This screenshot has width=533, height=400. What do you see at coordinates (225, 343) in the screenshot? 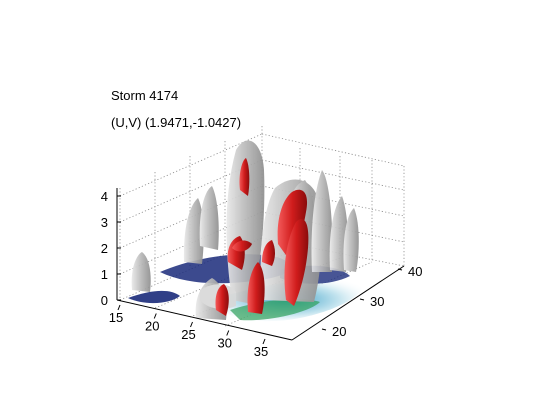
I see `x-tick-30: 30` at bounding box center [225, 343].